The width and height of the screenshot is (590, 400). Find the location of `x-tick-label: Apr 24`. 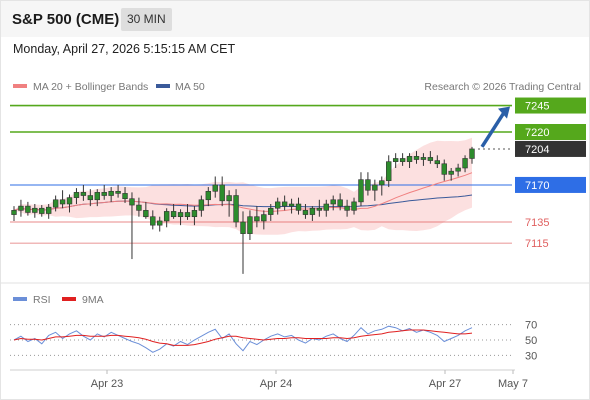

x-tick-label: Apr 24 is located at coordinates (276, 384).